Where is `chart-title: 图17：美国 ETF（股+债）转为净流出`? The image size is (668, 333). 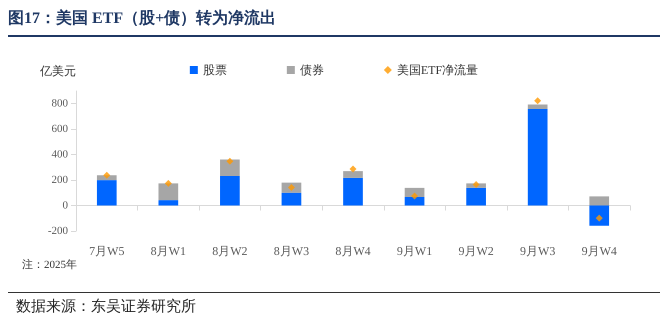 chart-title: 图17：美国 ETF（股+债）转为净流出 is located at coordinates (334, 22).